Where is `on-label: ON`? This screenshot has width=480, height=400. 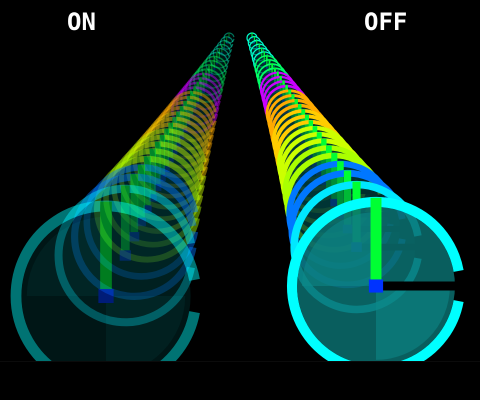
on-label: ON is located at coordinates (81, 22).